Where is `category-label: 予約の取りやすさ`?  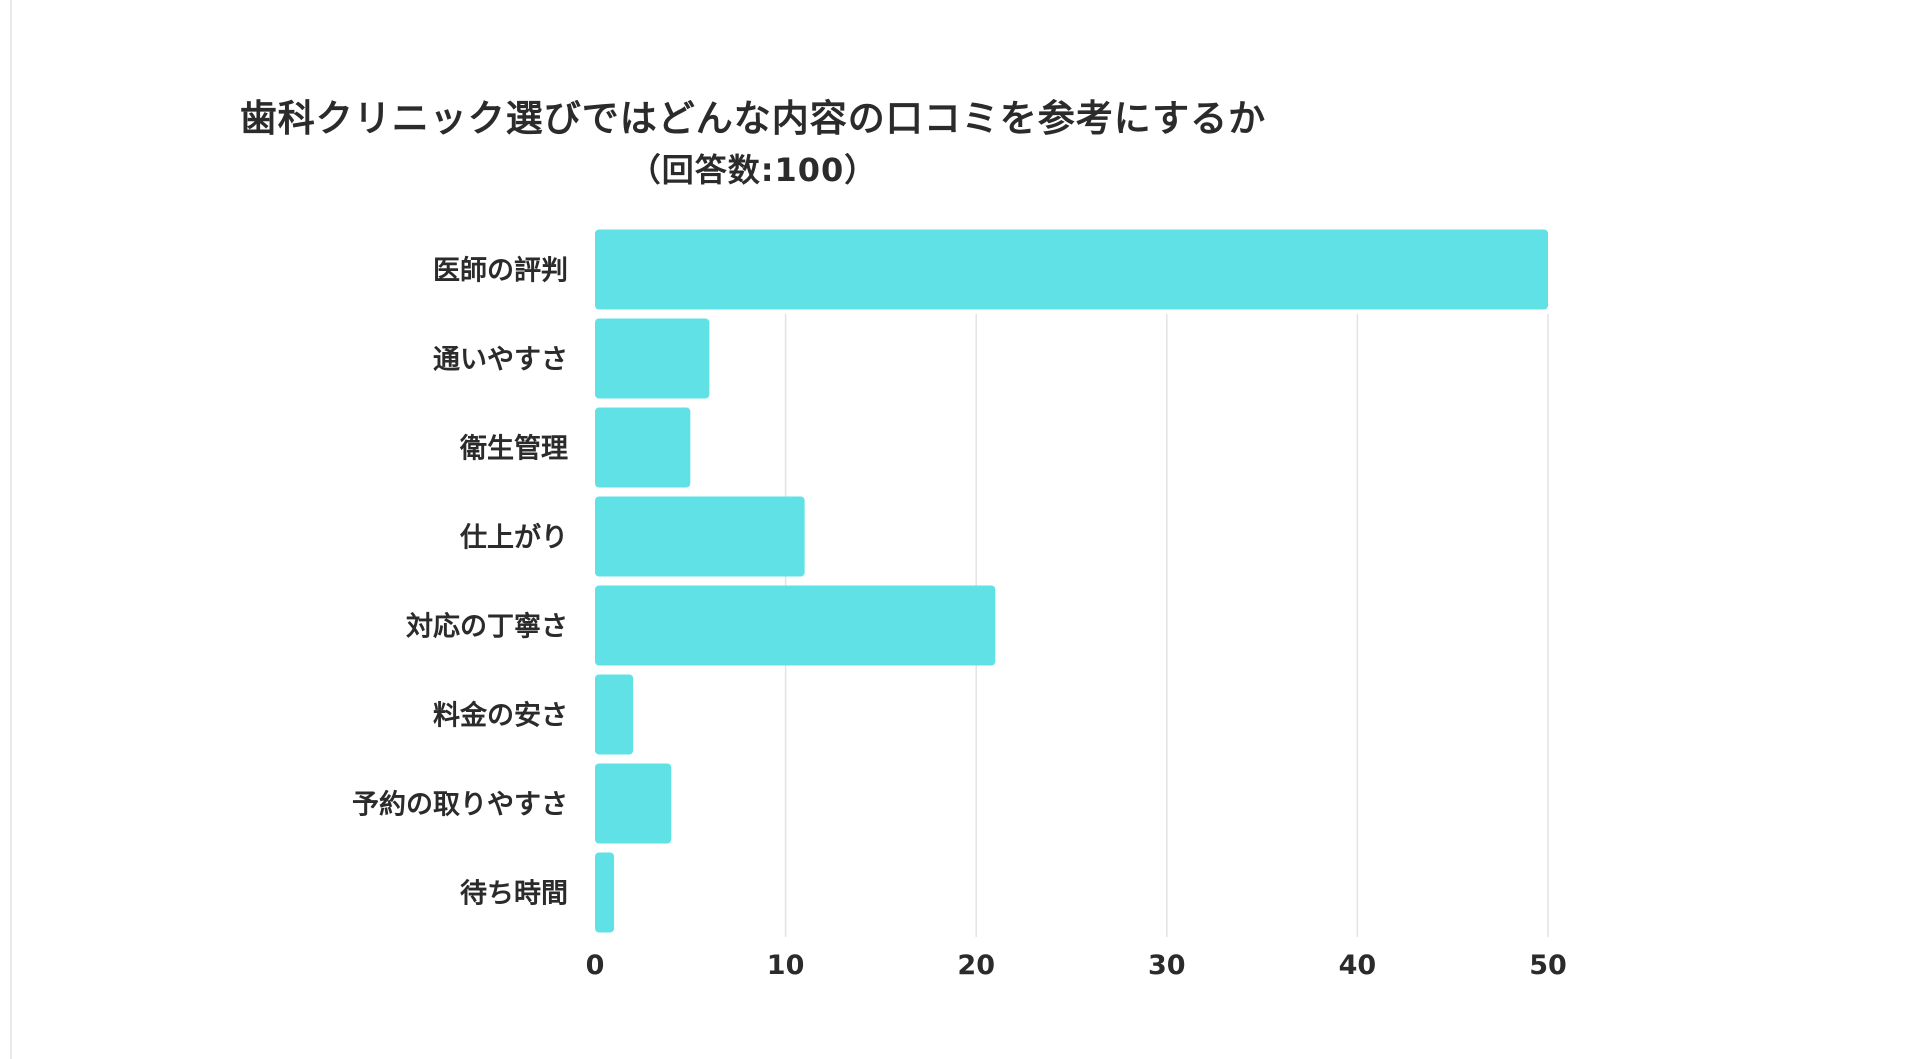
category-label: 予約の取りやすさ is located at coordinates (460, 805).